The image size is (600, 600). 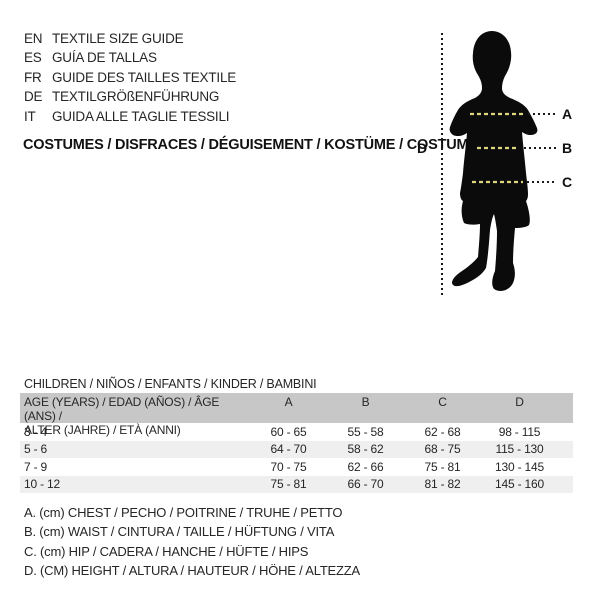 I want to click on language-code: FR, so click(x=33, y=77).